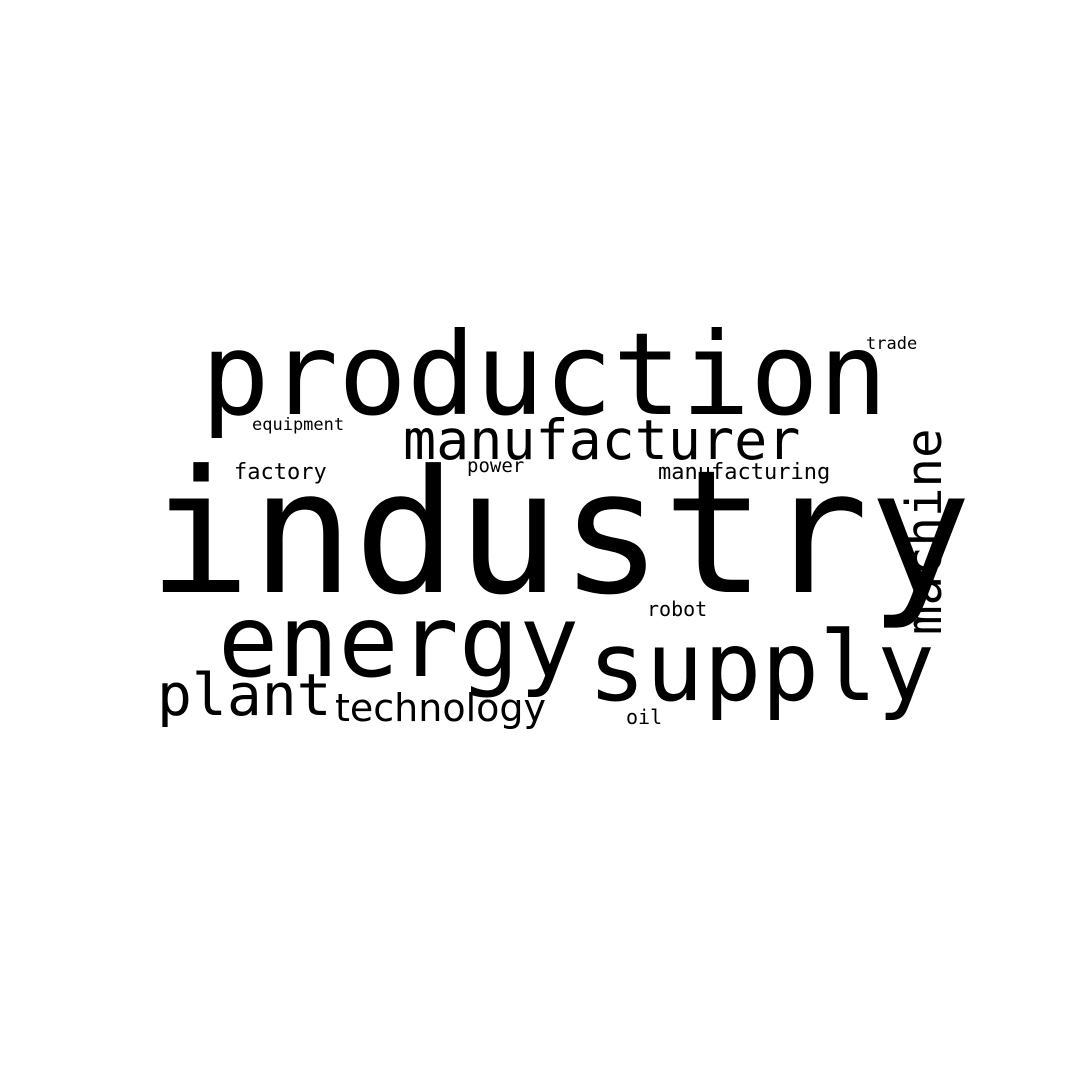  I want to click on word-trade: trade, so click(891, 344).